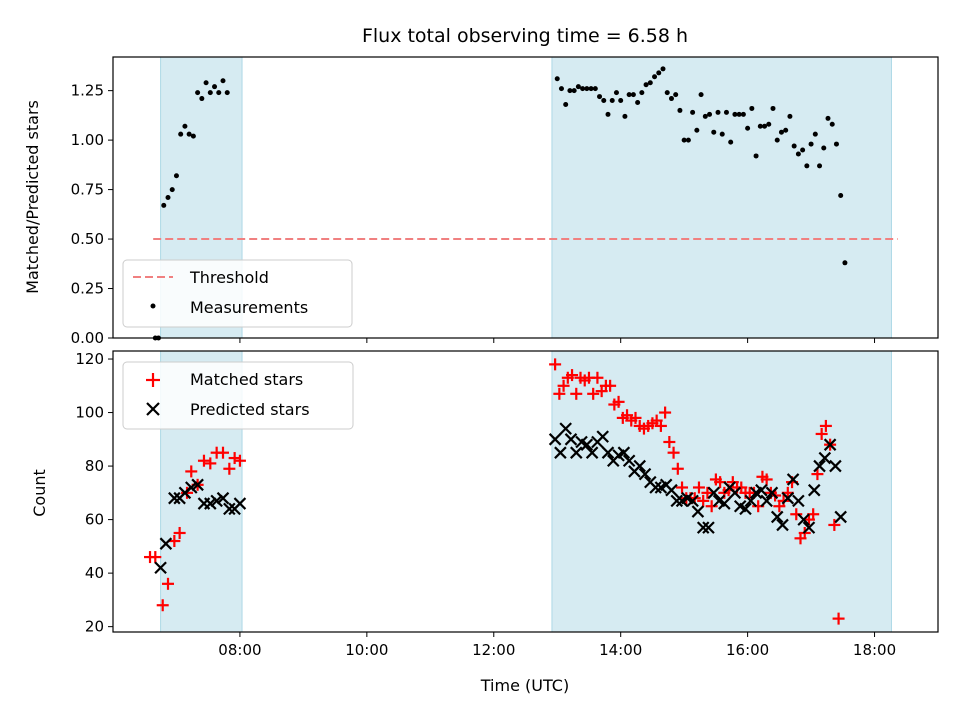 Image resolution: width=960 pixels, height=720 pixels. I want to click on x-tick-label: 08:00, so click(239, 650).